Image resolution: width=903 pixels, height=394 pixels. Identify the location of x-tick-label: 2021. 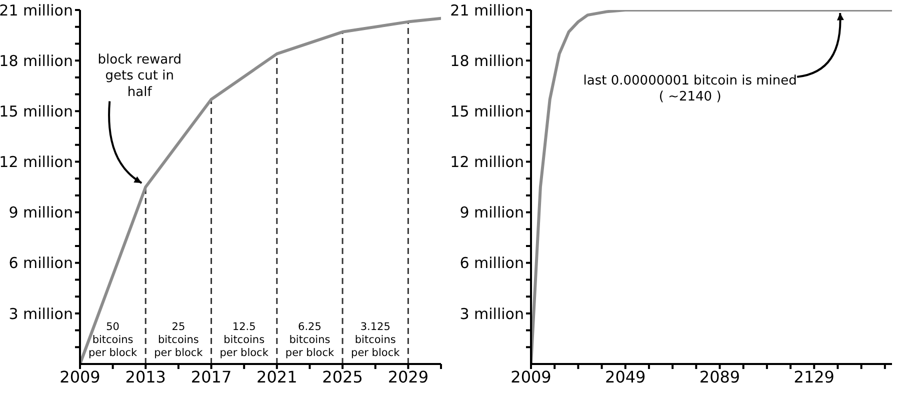
(277, 376).